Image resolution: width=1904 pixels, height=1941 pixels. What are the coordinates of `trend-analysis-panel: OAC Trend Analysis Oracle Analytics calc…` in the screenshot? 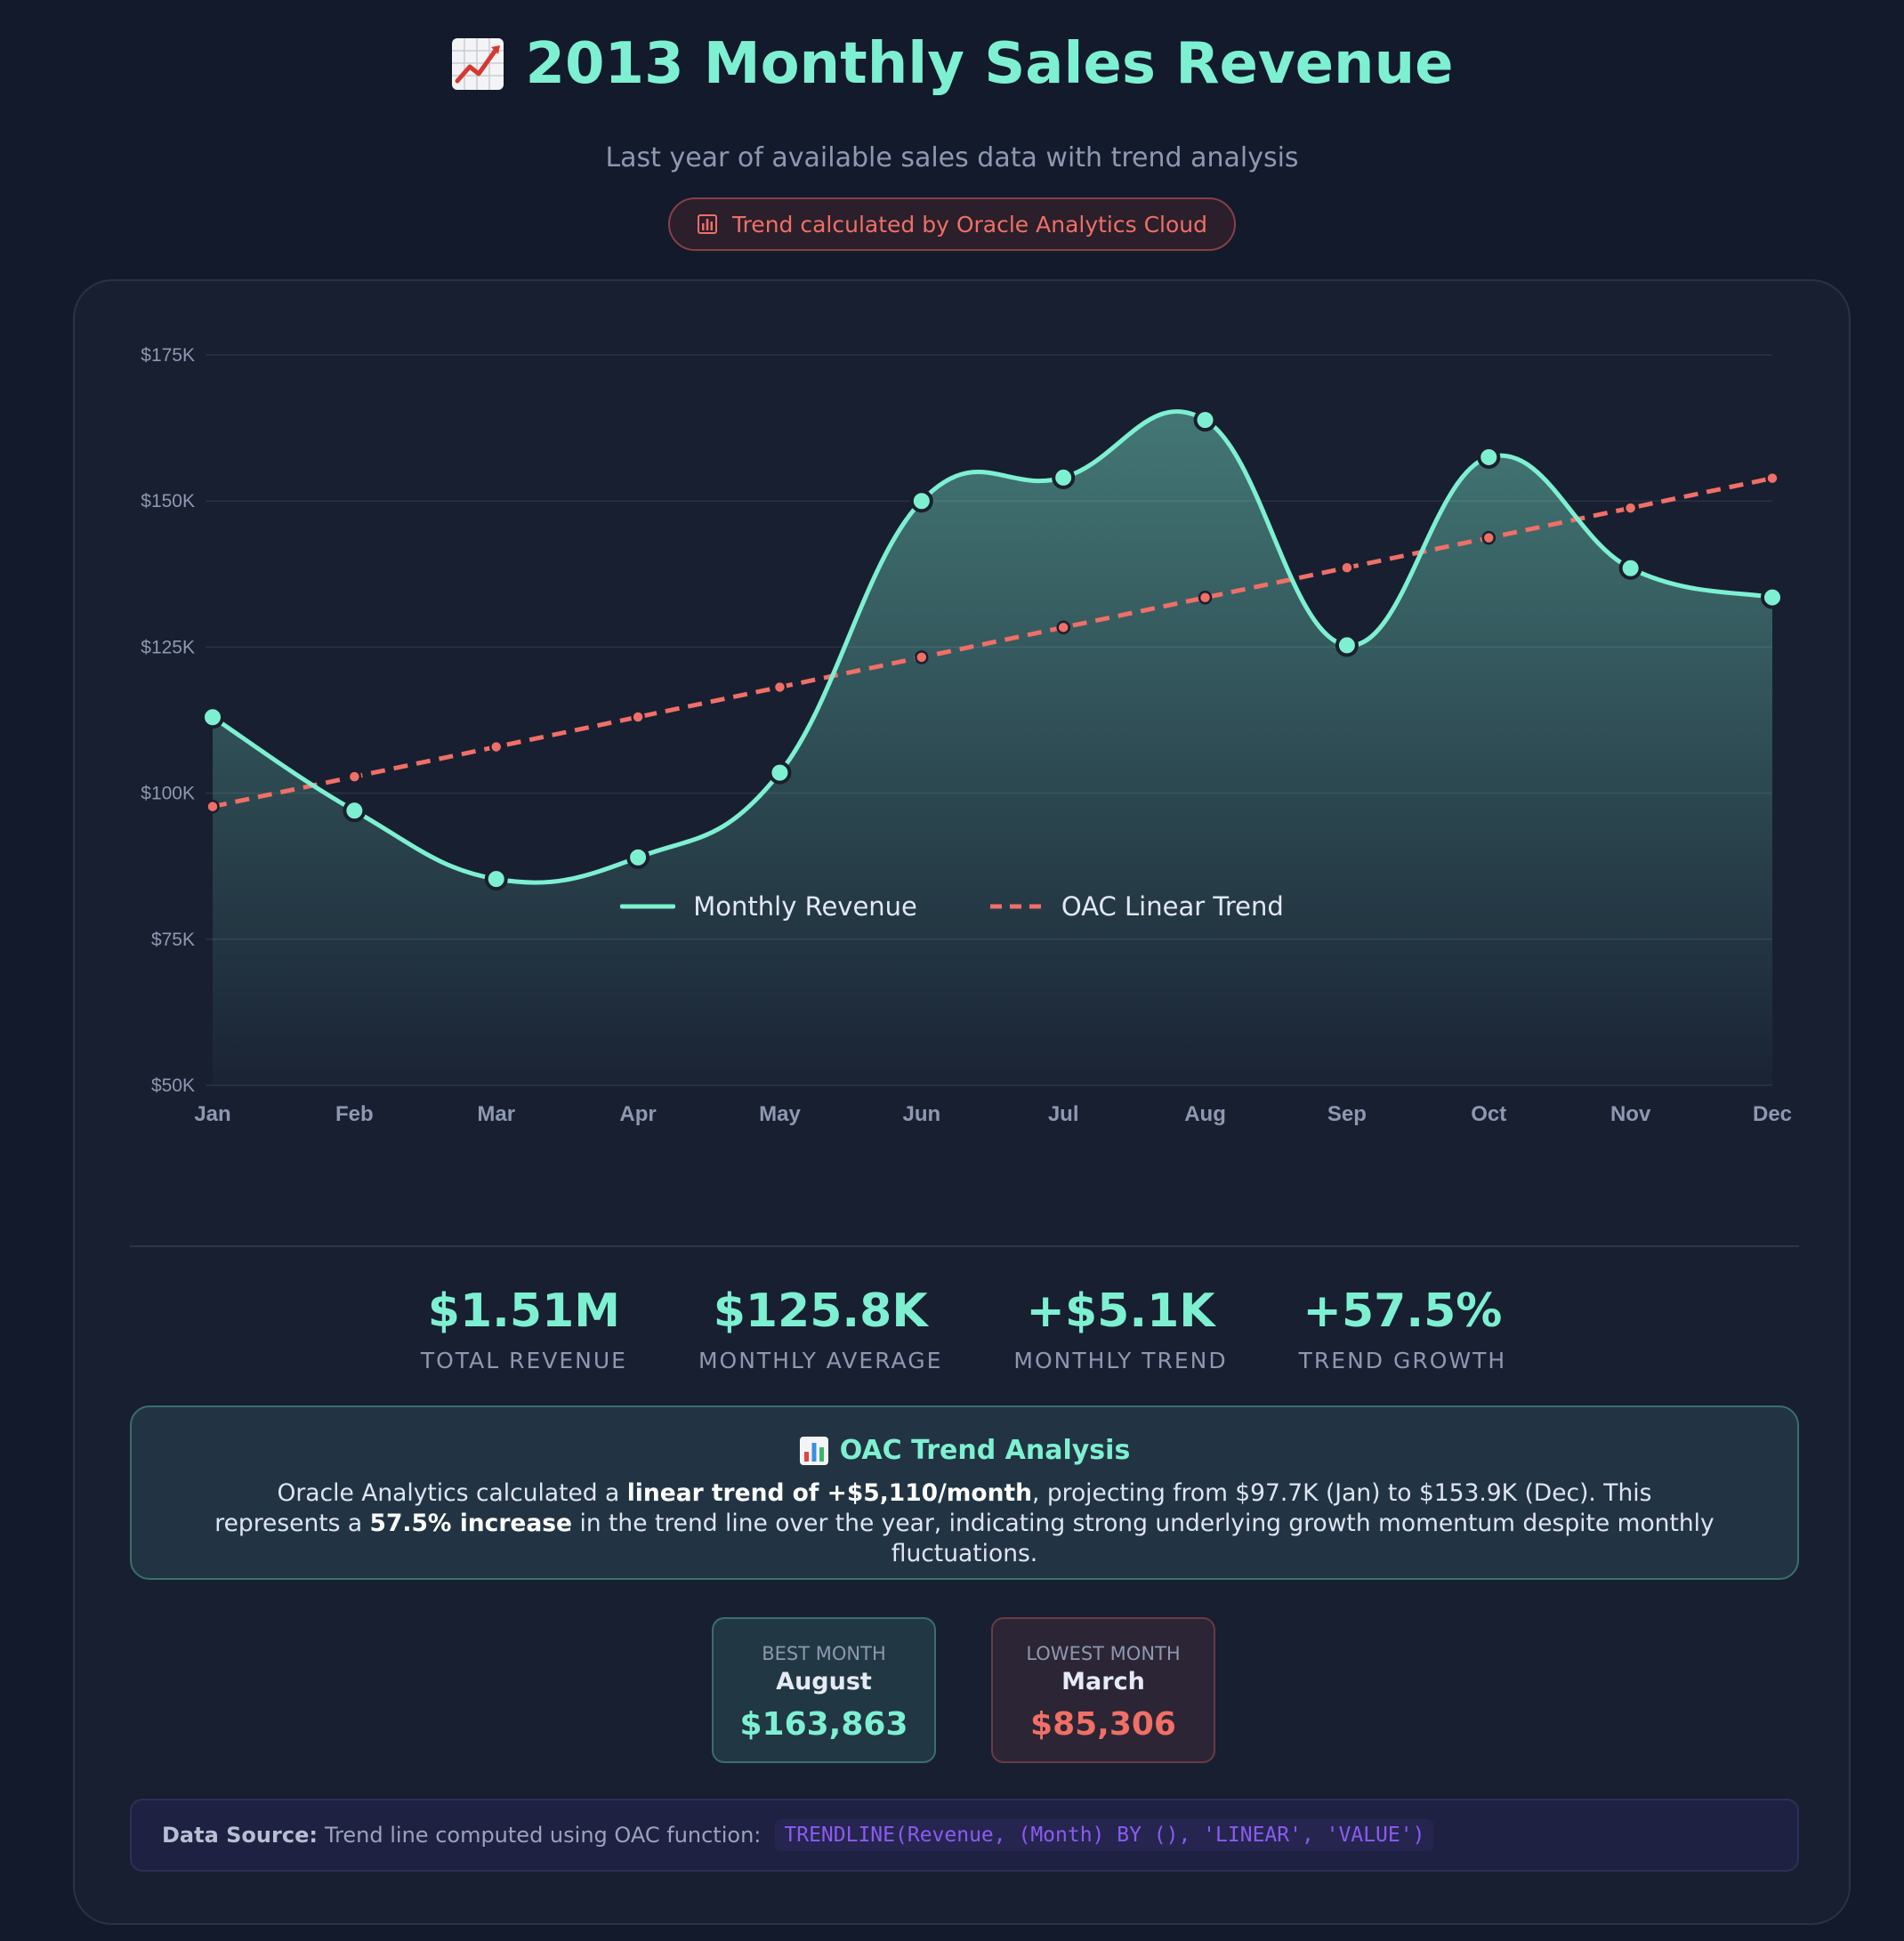 It's located at (964, 1492).